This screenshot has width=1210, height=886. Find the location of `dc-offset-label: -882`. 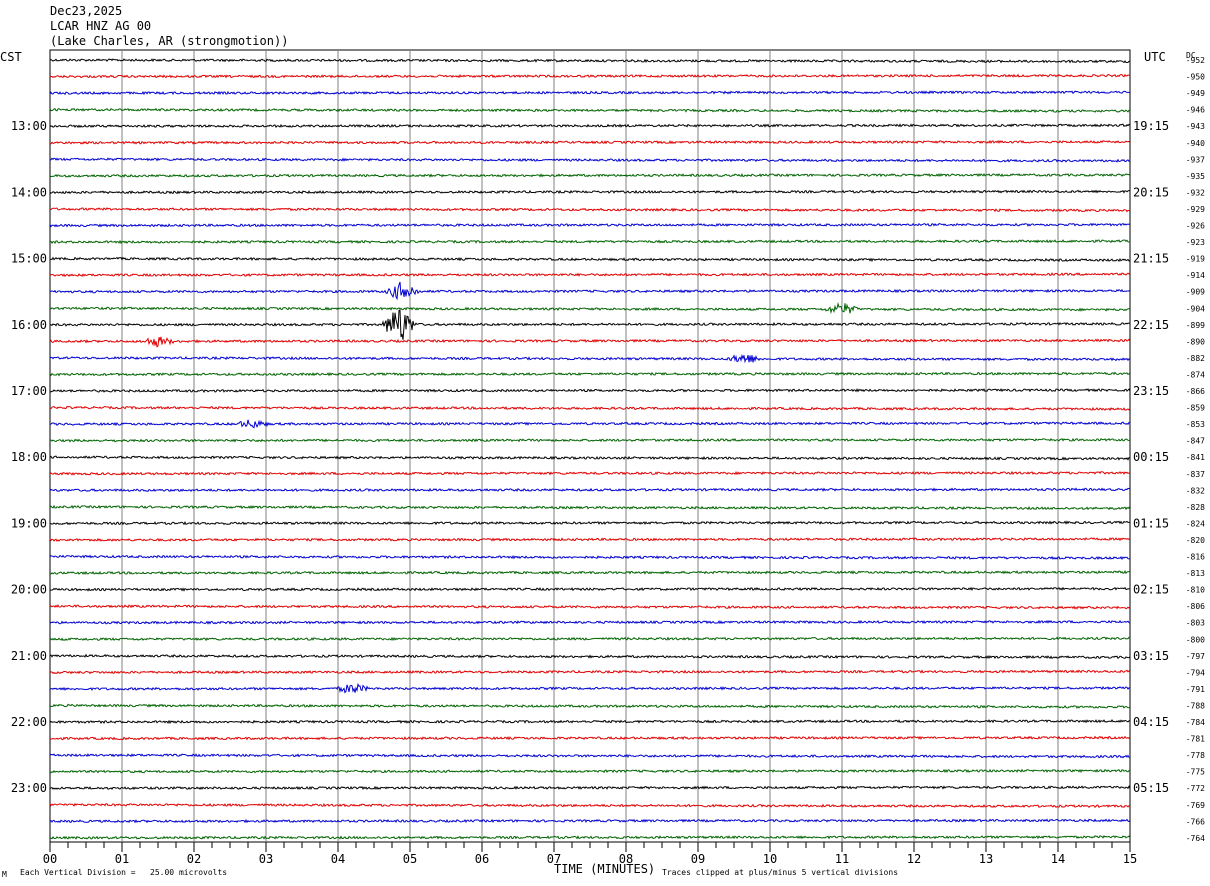

dc-offset-label: -882 is located at coordinates (1195, 358).